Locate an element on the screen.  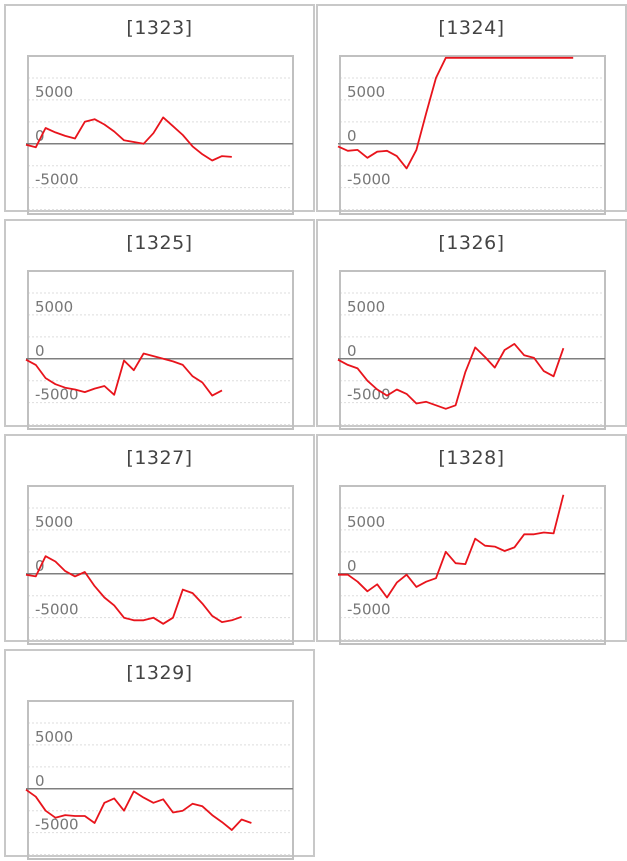
chart-title: [1325] is located at coordinates (159, 243).